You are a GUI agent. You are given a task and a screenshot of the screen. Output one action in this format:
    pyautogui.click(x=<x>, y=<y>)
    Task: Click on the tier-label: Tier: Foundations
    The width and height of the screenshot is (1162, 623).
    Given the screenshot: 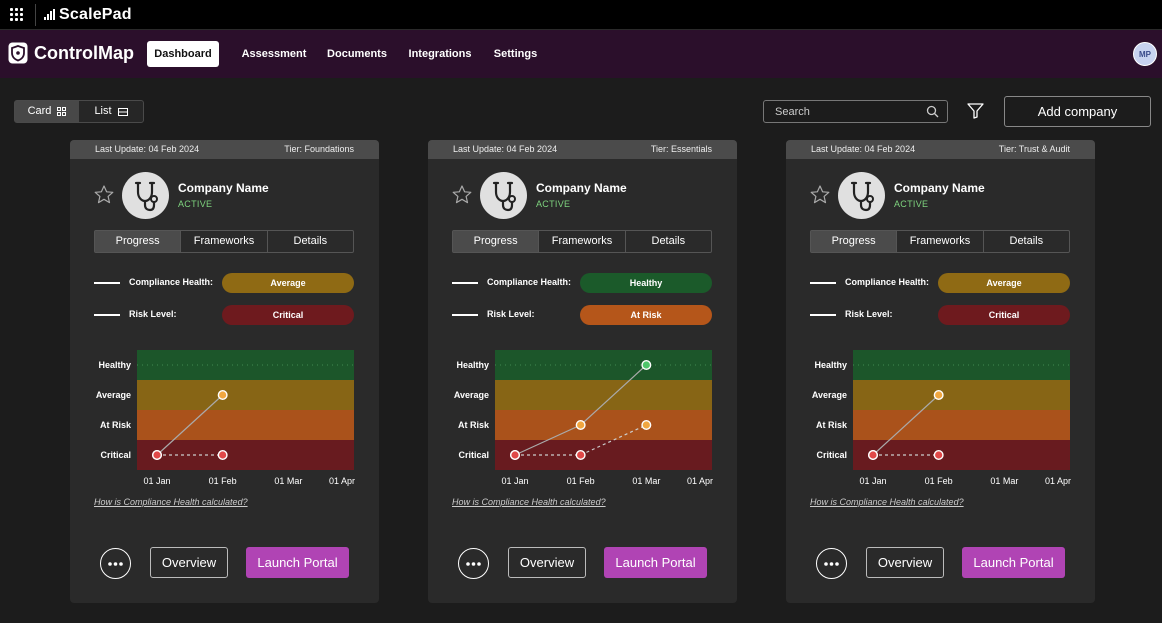 What is the action you would take?
    pyautogui.click(x=319, y=149)
    